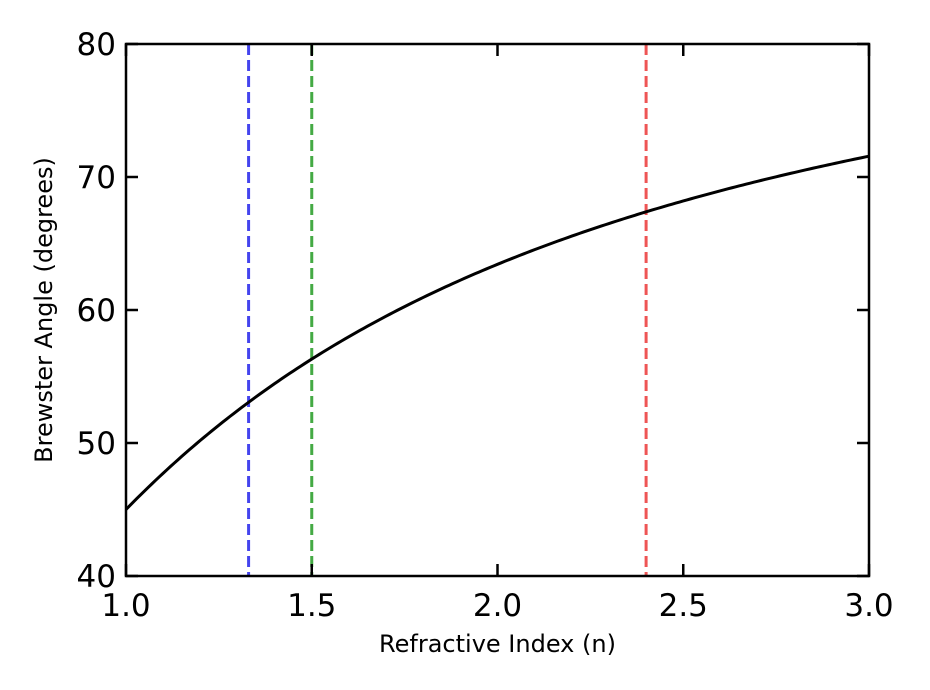 The height and width of the screenshot is (690, 930). I want to click on y-tick-label: 50, so click(96, 444).